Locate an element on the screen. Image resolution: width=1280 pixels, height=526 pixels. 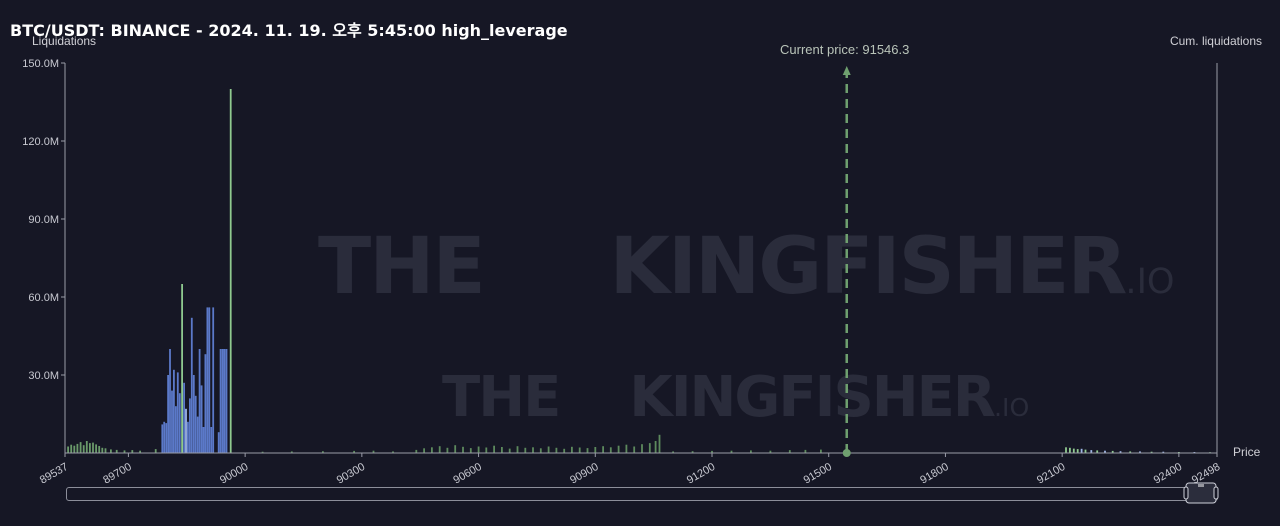
x-tick-label: 90000 is located at coordinates (234, 474).